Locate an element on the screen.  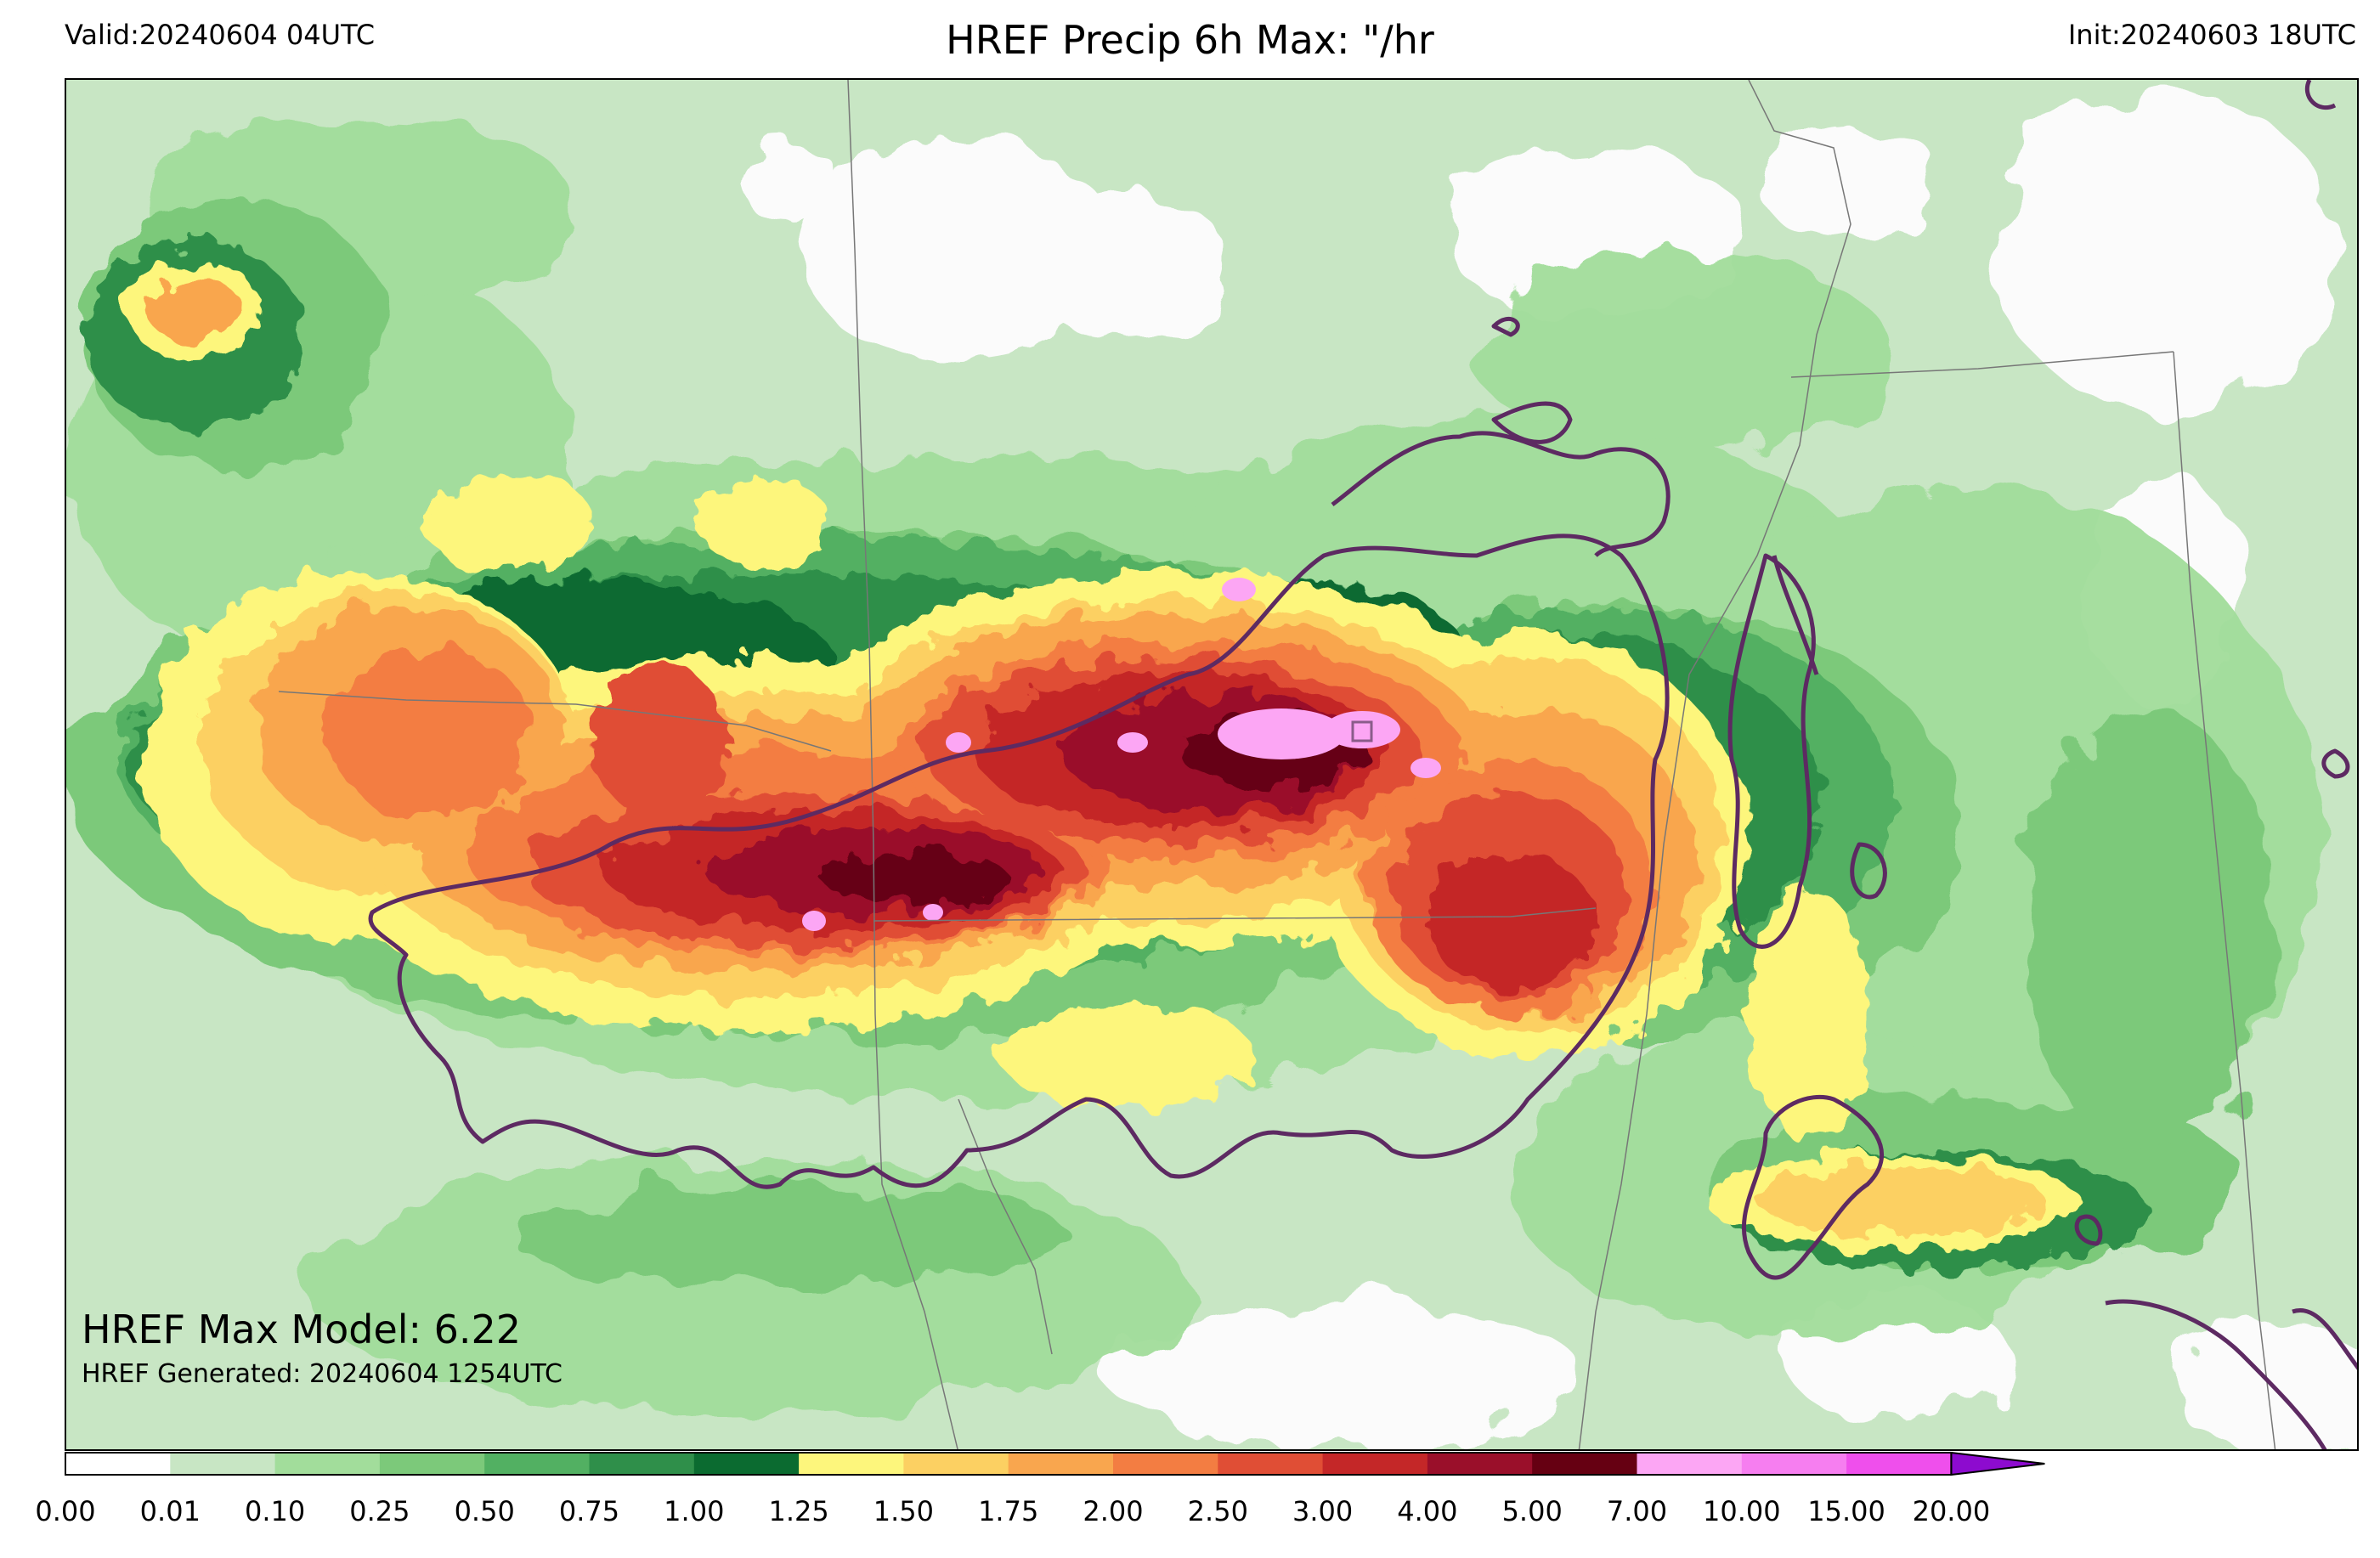
generated-label: HREF Generated: 20240604 1254UTC is located at coordinates (322, 1374).